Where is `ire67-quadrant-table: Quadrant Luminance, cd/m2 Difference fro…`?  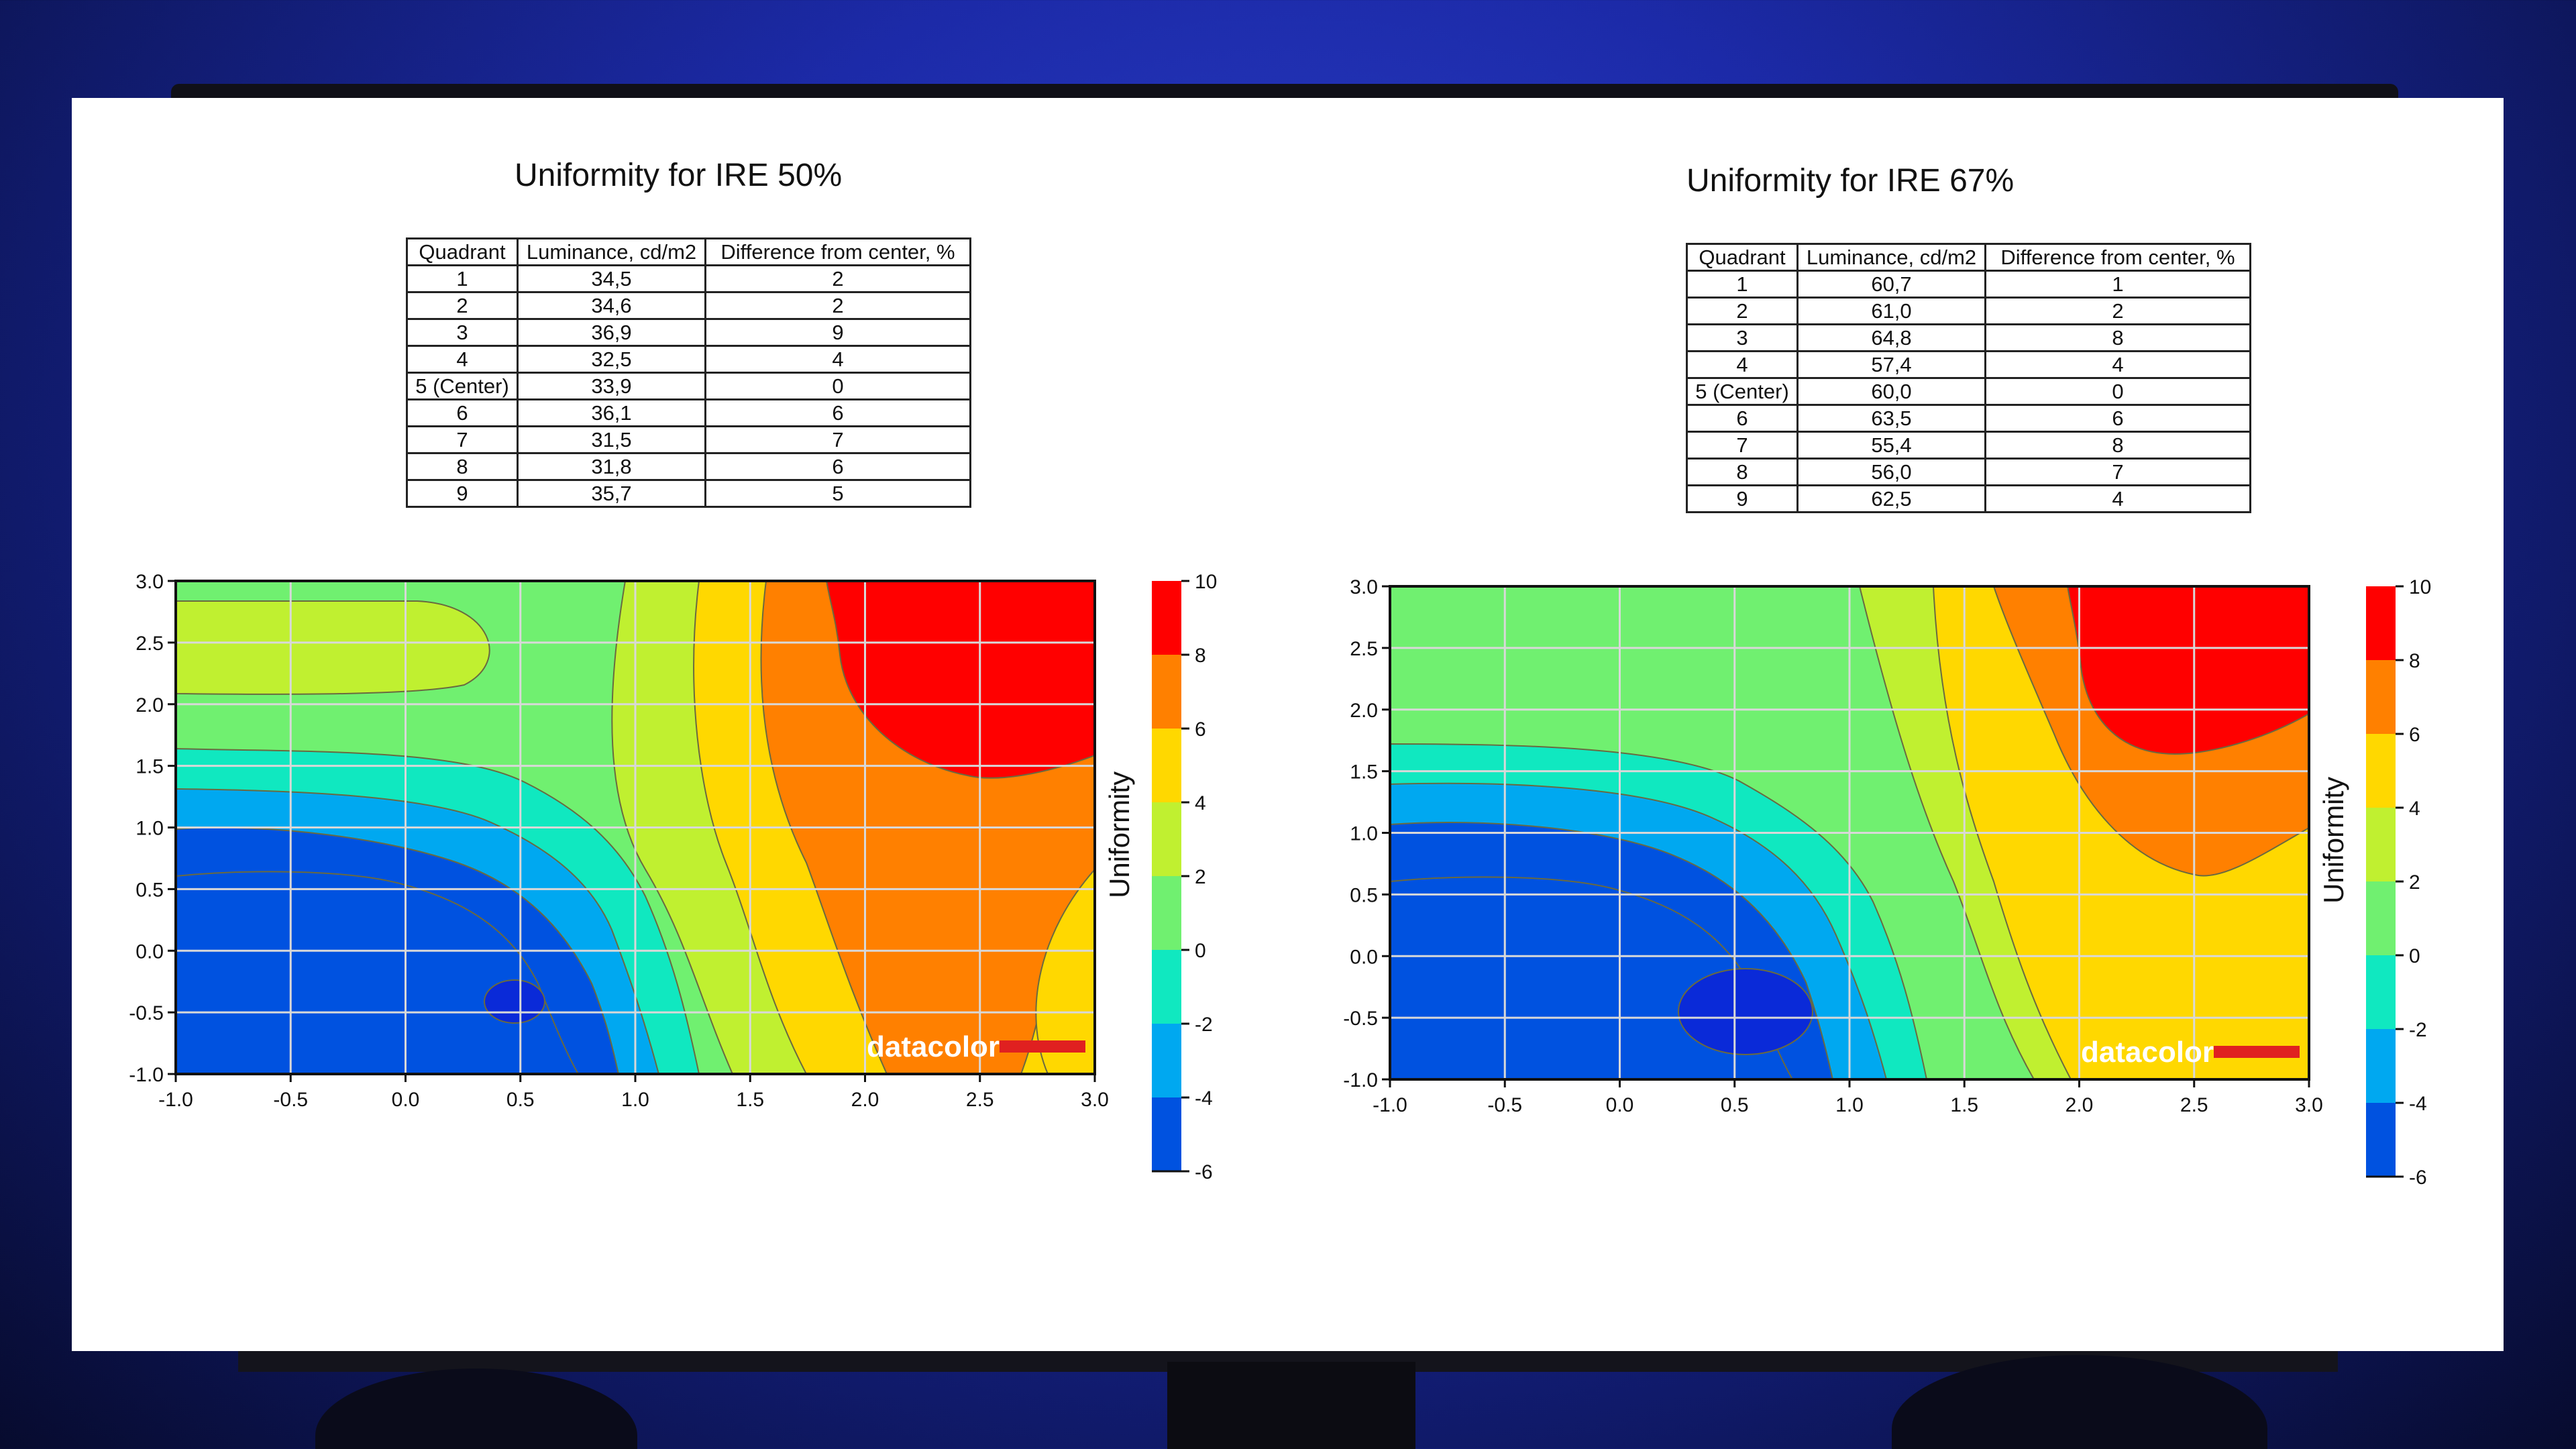
ire67-quadrant-table: Quadrant Luminance, cd/m2 Difference fro… is located at coordinates (1968, 378).